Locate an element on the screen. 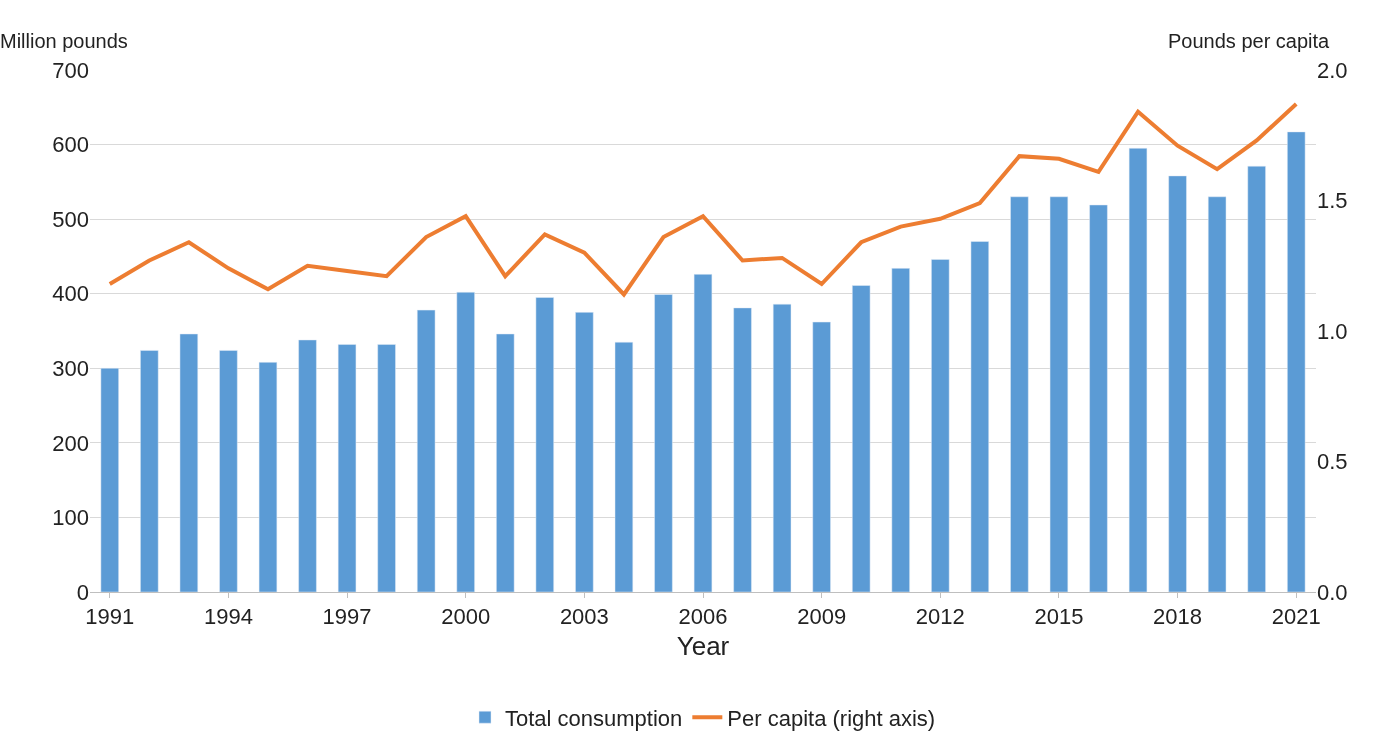  legend-label: Per capita (right axis) is located at coordinates (831, 718).